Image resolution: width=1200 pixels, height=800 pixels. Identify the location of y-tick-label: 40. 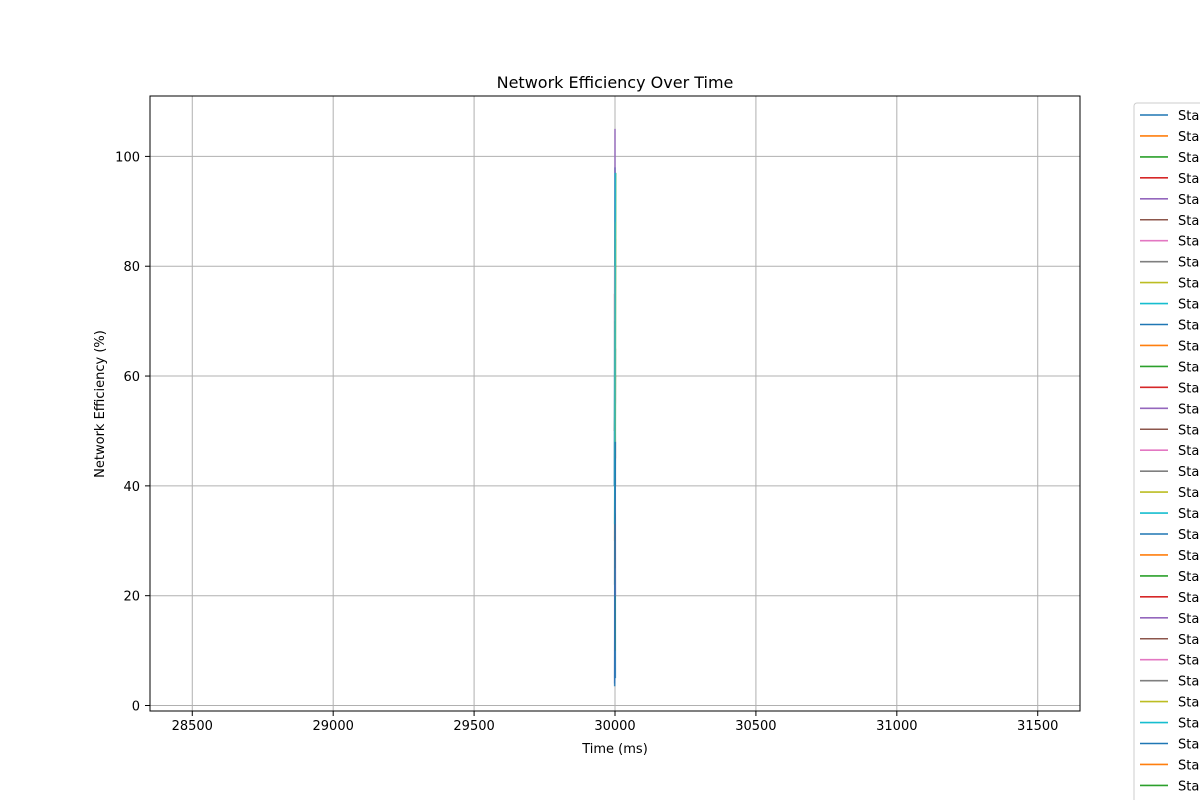
(131, 487).